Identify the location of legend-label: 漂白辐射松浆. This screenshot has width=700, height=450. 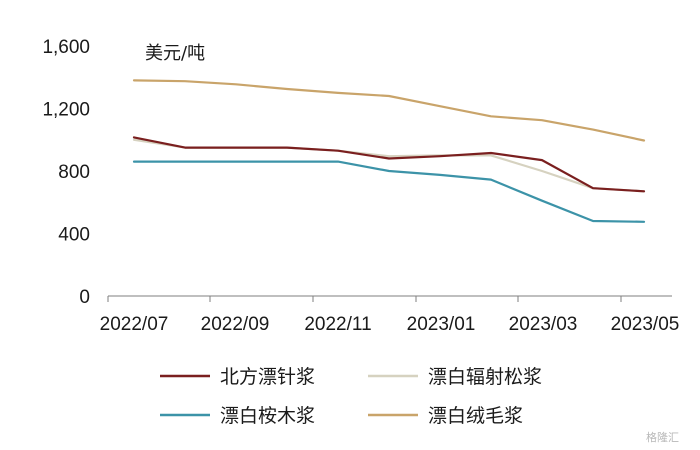
(485, 377).